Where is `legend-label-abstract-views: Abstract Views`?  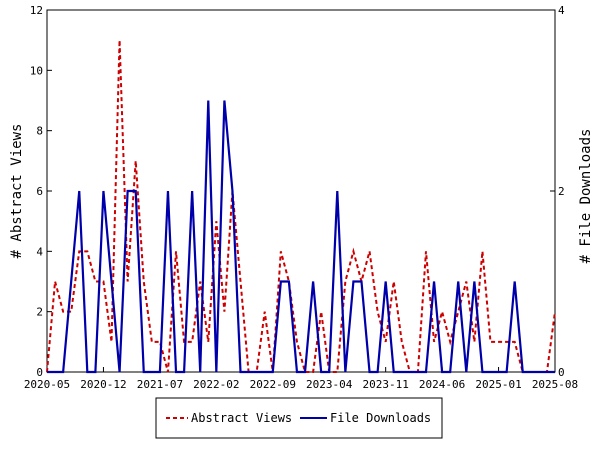 legend-label-abstract-views: Abstract Views is located at coordinates (241, 418).